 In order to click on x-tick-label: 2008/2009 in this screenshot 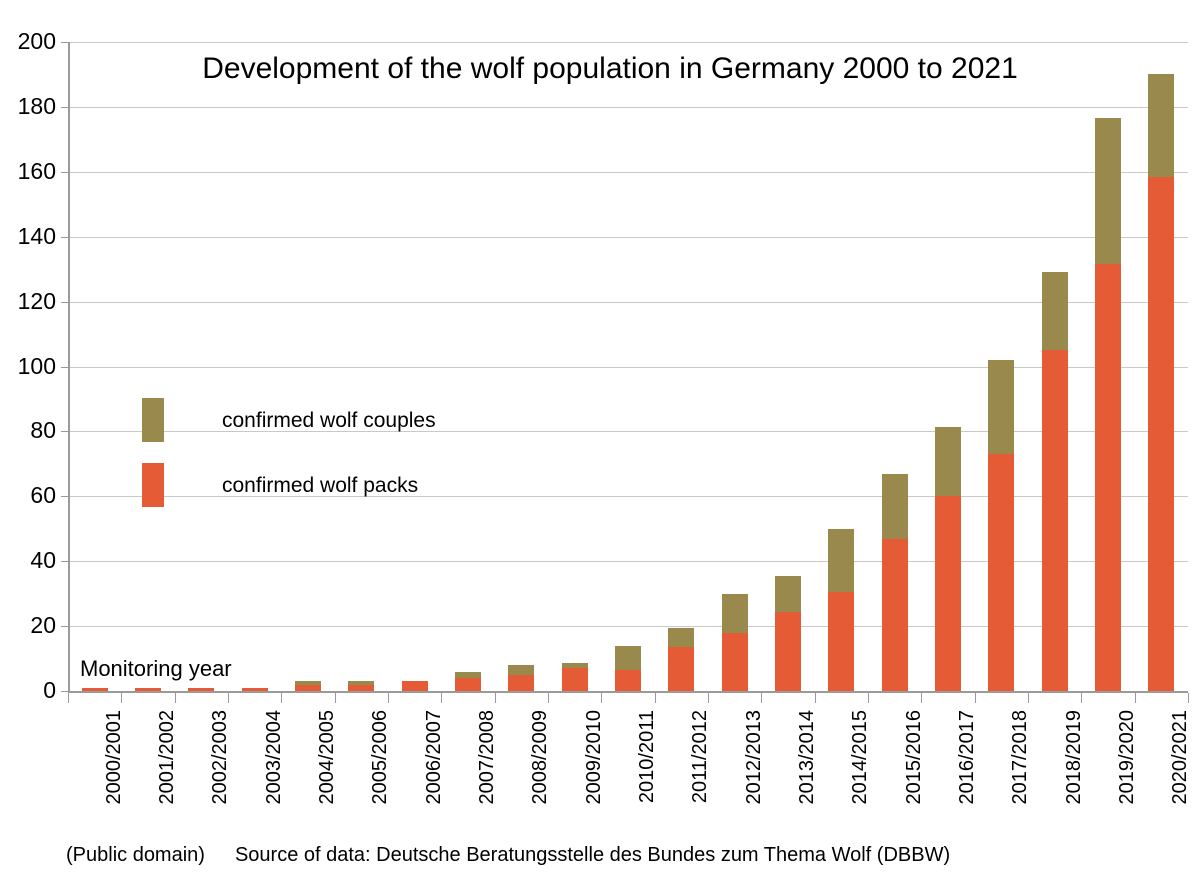, I will do `click(540, 757)`.